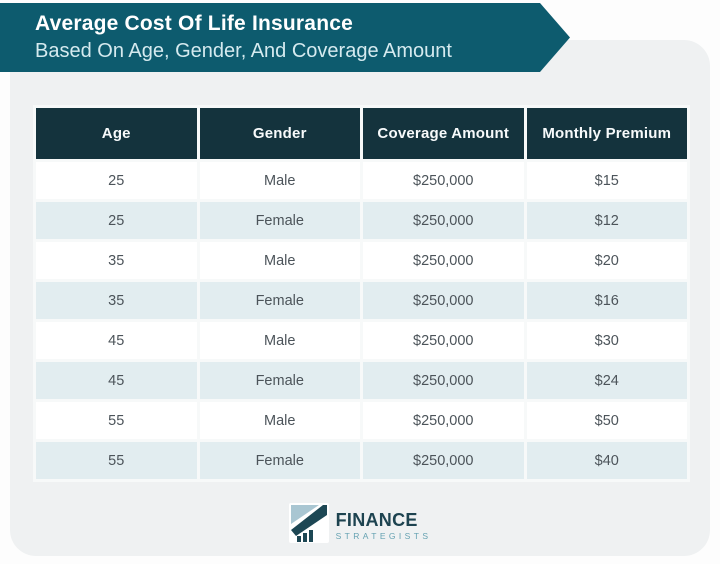 The image size is (720, 564). I want to click on table-row: 45 Male $250,000 $30, so click(361, 340).